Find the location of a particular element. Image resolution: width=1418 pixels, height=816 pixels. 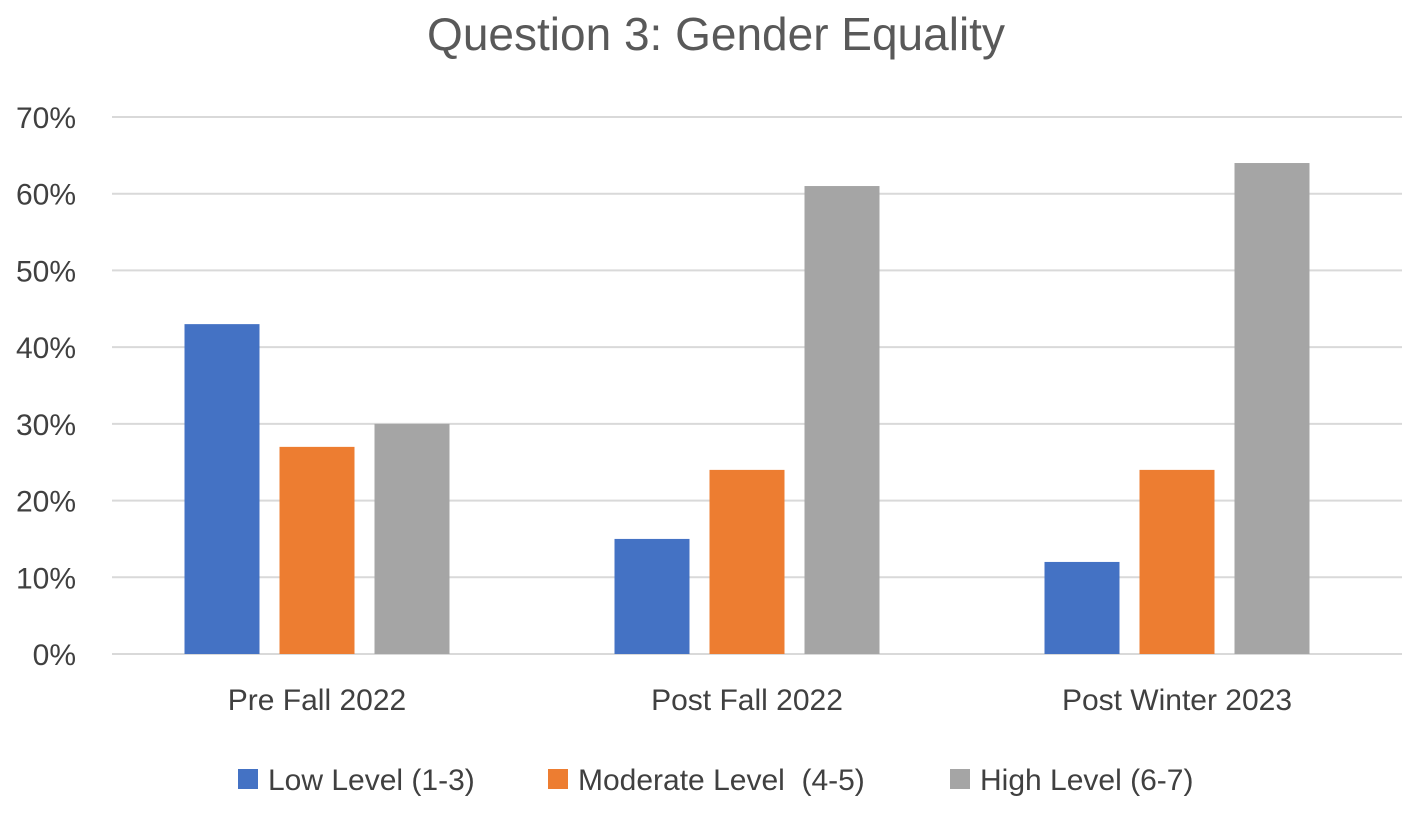

y-axis-tick-labels: 0% 10% 20% 30% 40% 50% 60% 70% is located at coordinates (46, 387).